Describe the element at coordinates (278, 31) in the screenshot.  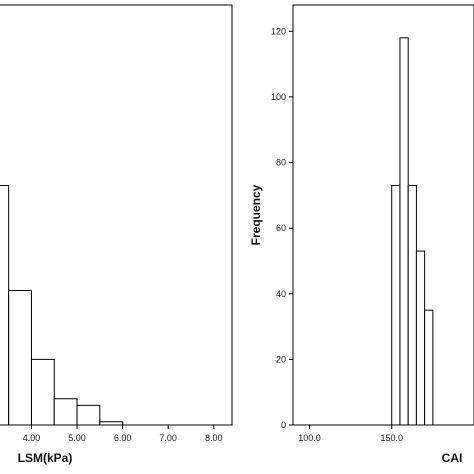
I see `cai-y-tick-label: 120` at that location.